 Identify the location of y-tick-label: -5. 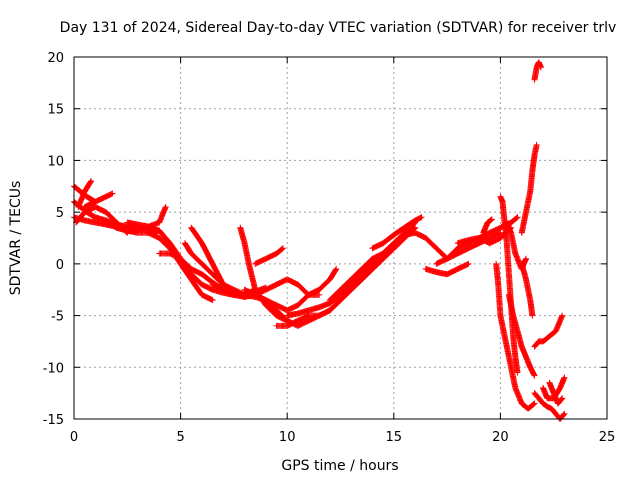
(57, 317).